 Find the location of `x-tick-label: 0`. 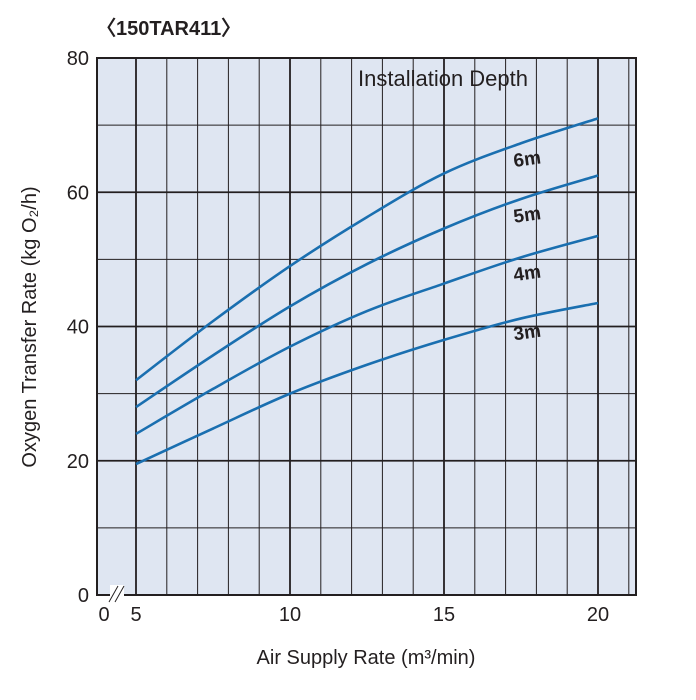

x-tick-label: 0 is located at coordinates (103, 615).